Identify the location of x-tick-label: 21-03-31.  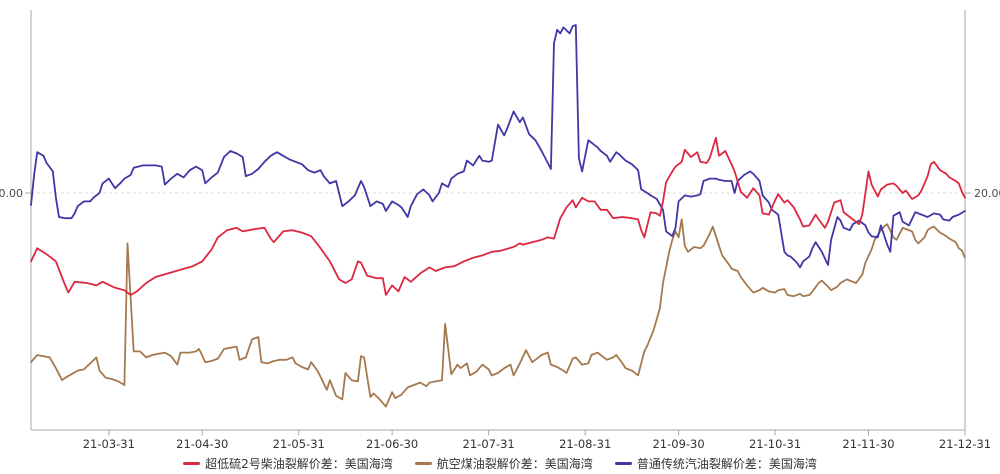
(109, 444).